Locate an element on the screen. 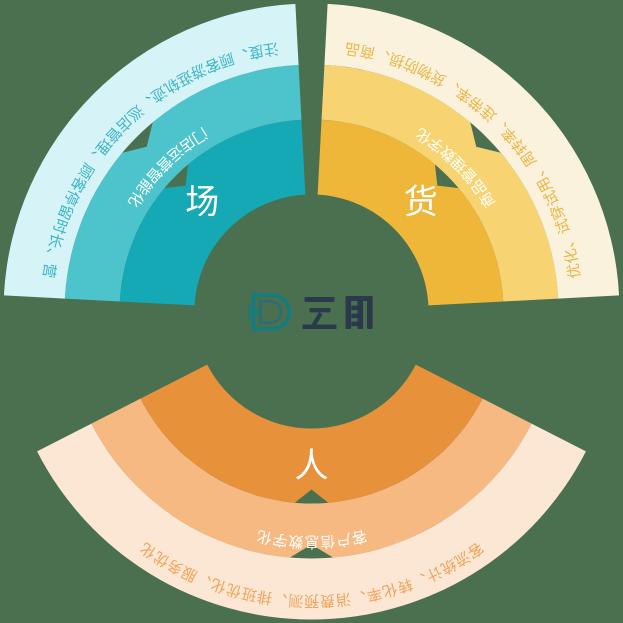 The height and width of the screenshot is (623, 623). segment-huo-core-band is located at coordinates (410, 212).